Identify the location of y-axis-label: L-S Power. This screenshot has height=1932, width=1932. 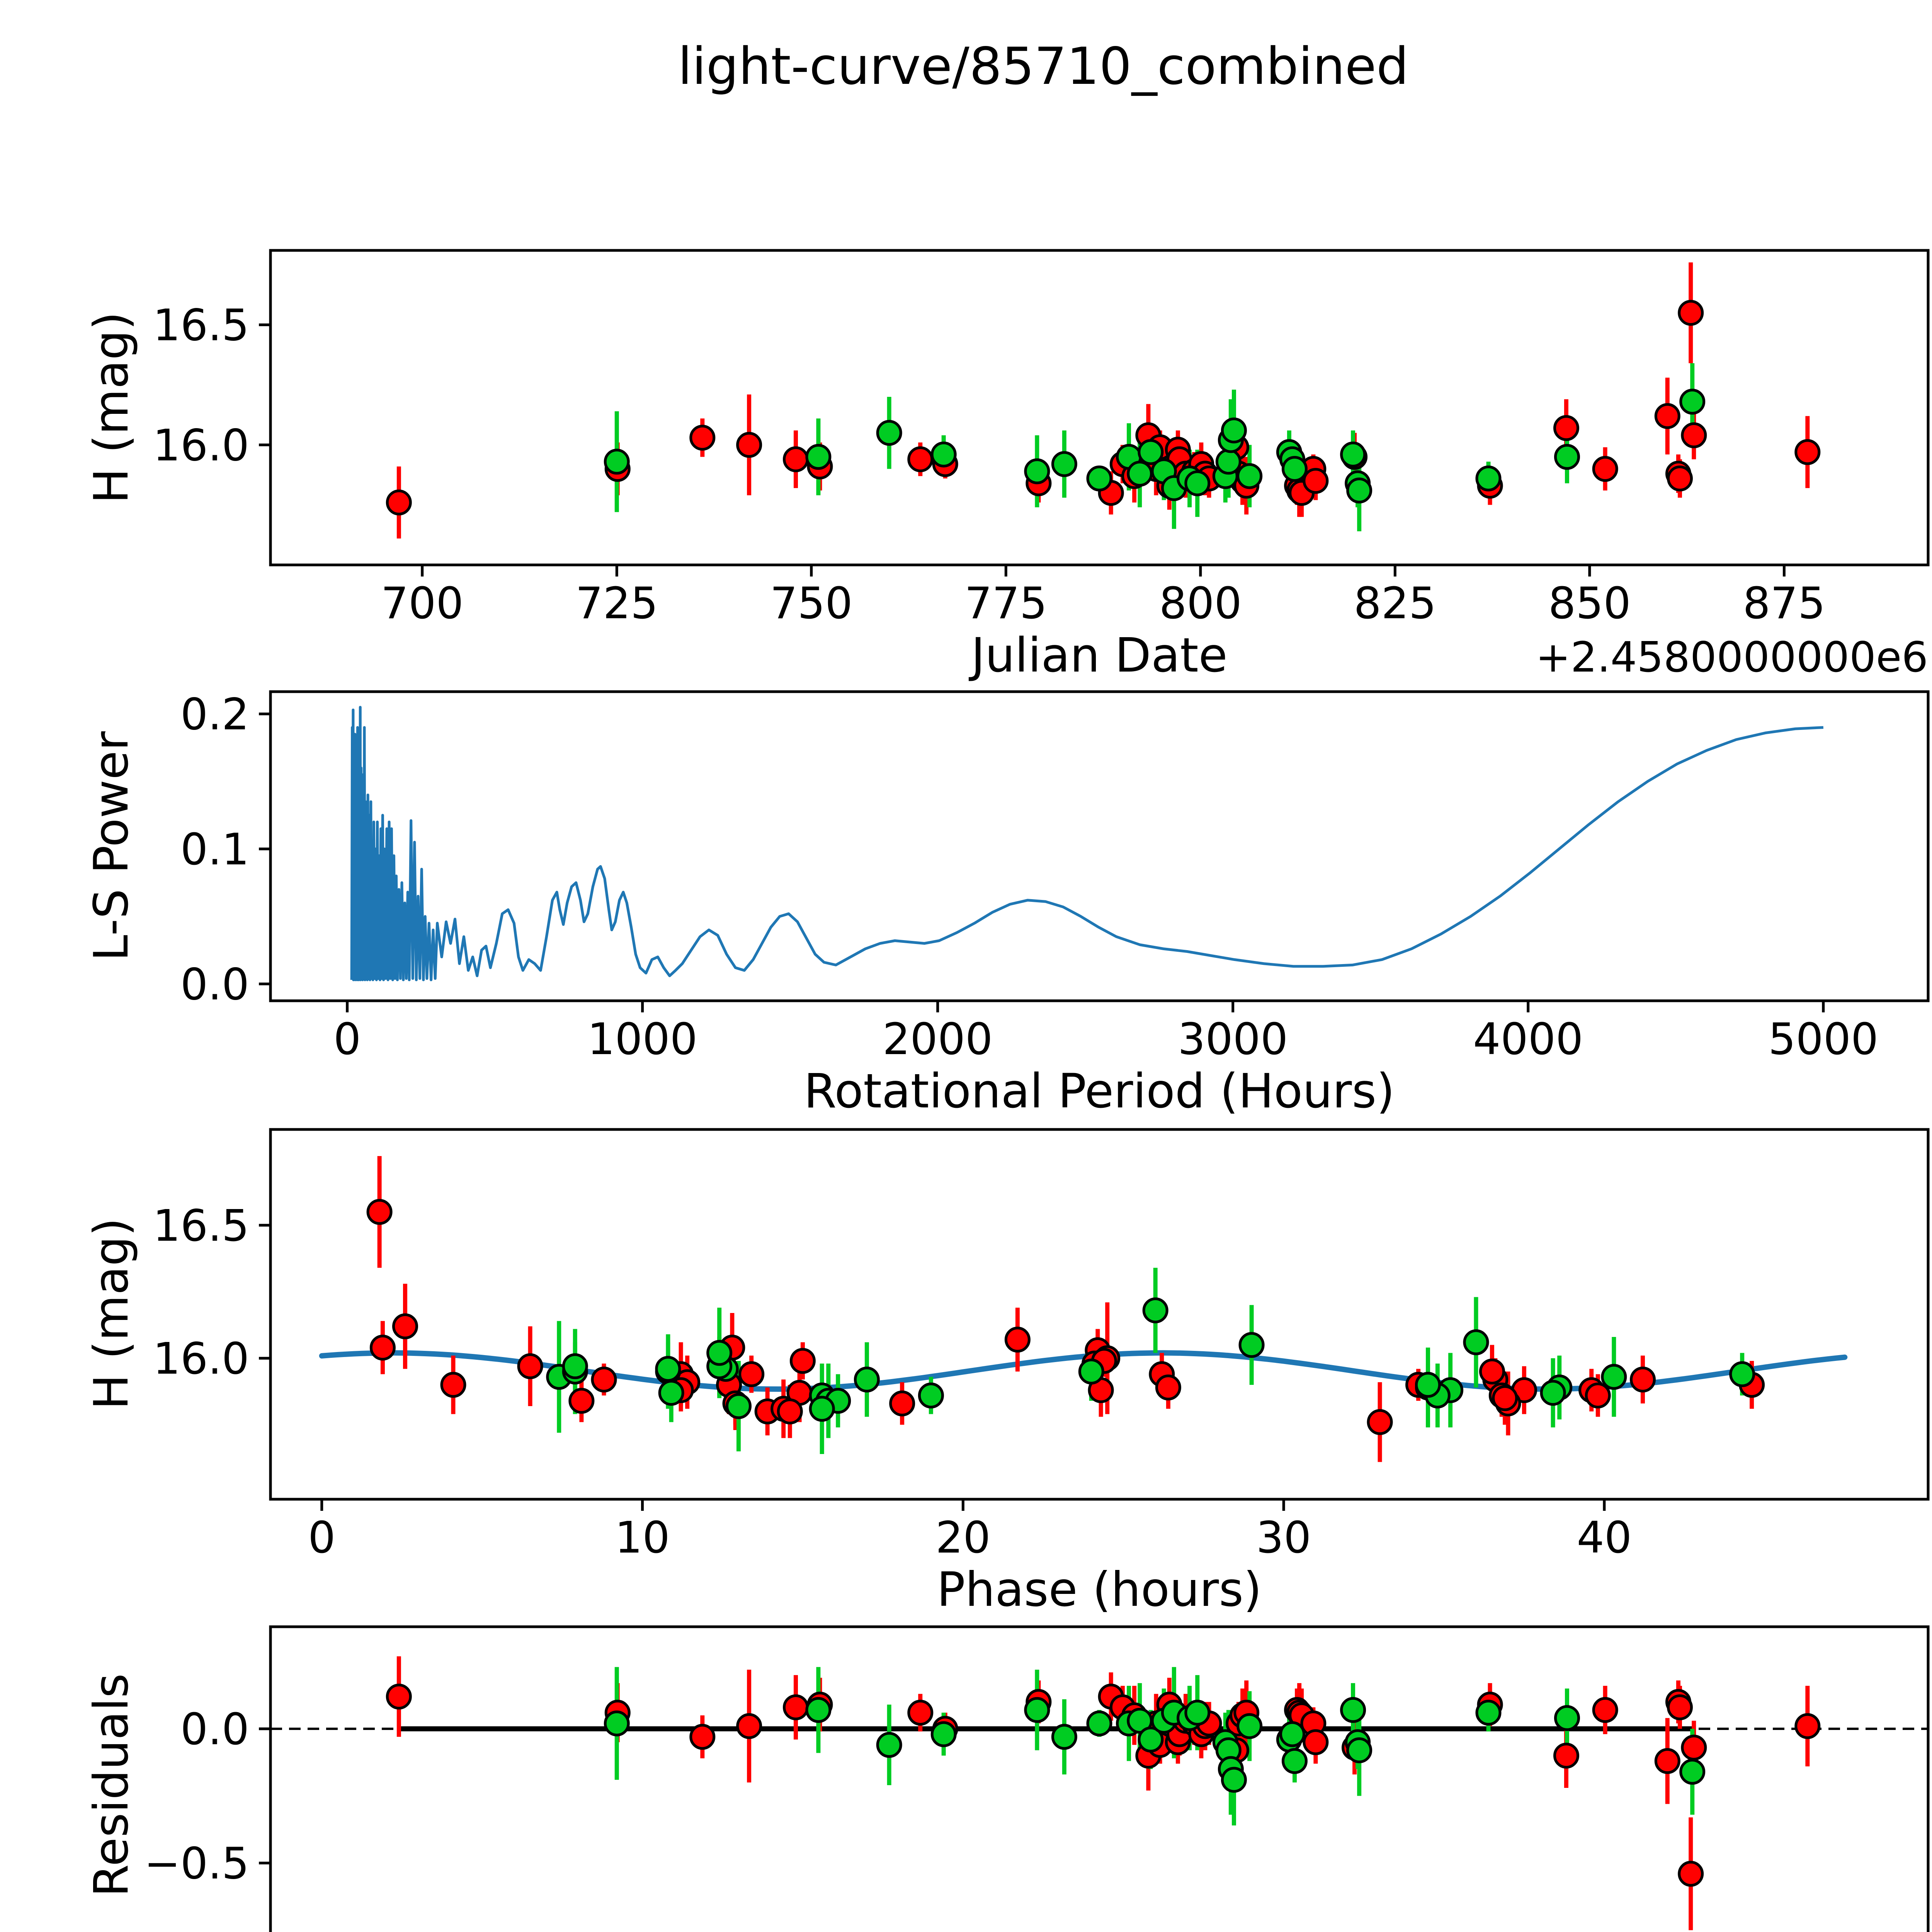
(112, 846).